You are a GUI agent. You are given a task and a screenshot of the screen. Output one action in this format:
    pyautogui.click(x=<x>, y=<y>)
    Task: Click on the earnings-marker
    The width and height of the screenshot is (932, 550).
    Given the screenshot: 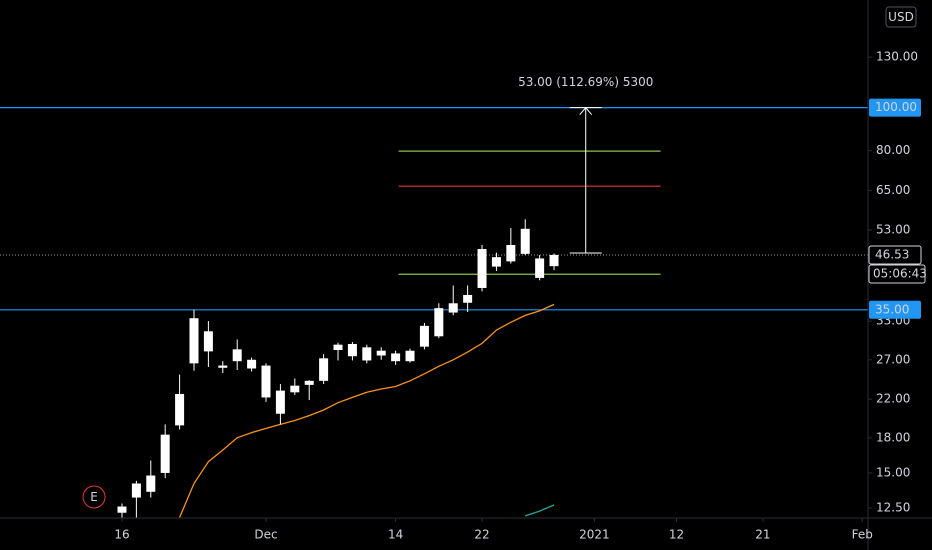 What is the action you would take?
    pyautogui.click(x=94, y=497)
    